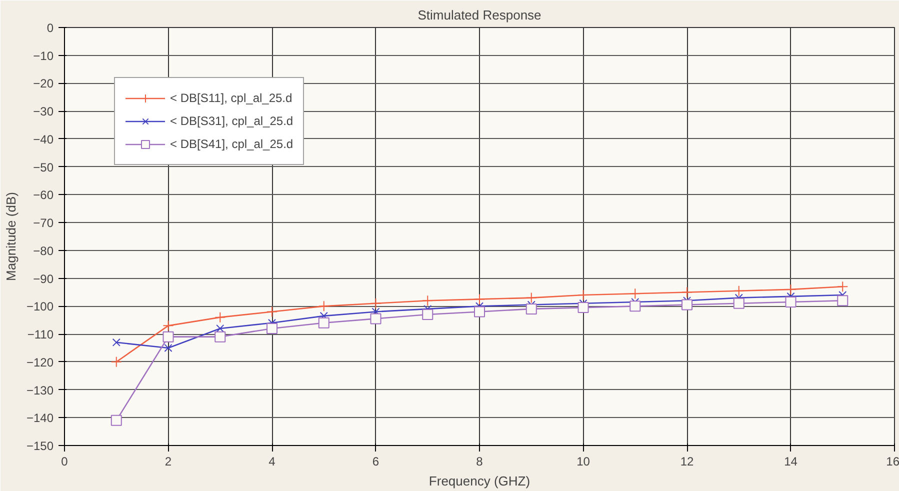 This screenshot has height=491, width=899. Describe the element at coordinates (43, 83) in the screenshot. I see `y-tick-label: −20` at that location.